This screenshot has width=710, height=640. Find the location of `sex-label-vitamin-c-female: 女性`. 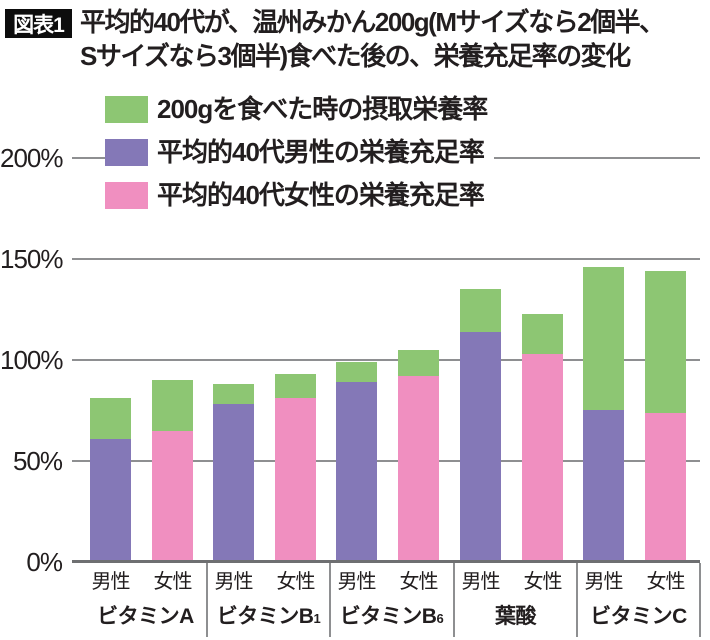

sex-label-vitamin-c-female: 女性 is located at coordinates (666, 582).